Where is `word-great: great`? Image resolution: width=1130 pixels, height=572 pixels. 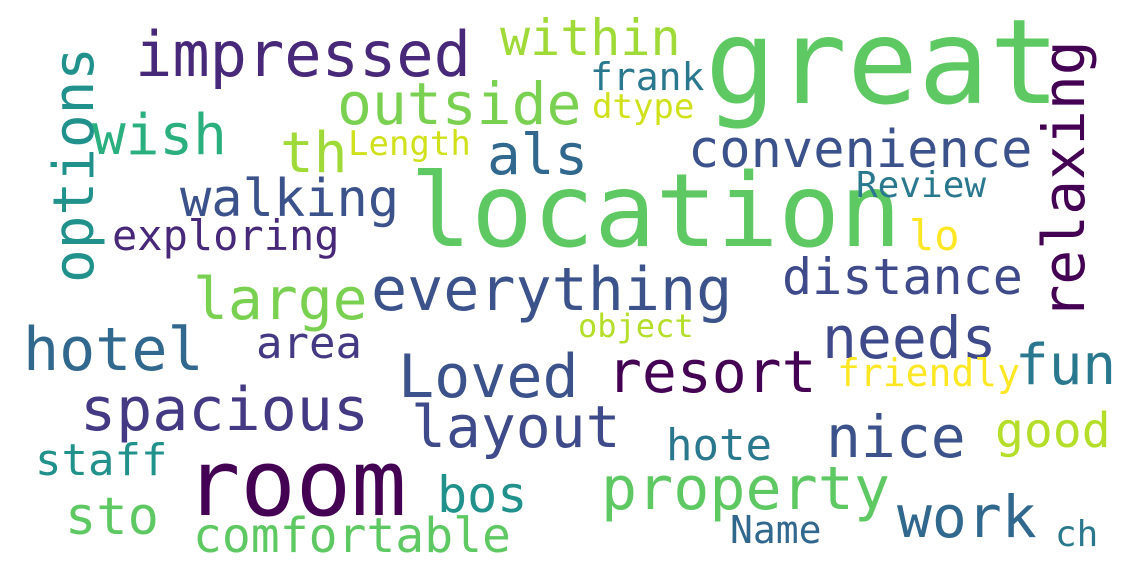
word-great: great is located at coordinates (883, 65).